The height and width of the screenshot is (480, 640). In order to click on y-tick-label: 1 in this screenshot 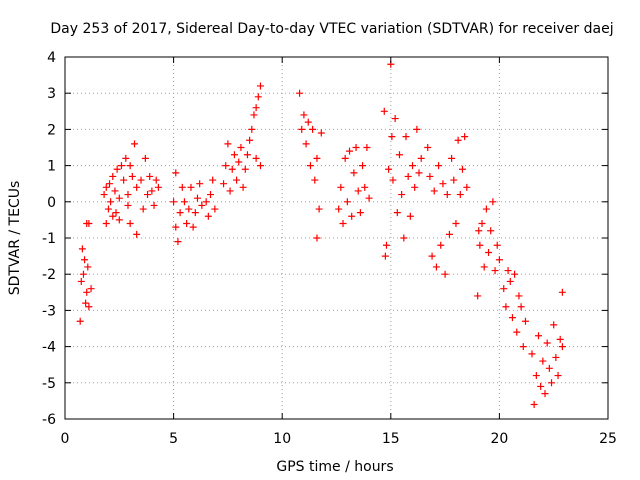, I will do `click(51, 167)`.